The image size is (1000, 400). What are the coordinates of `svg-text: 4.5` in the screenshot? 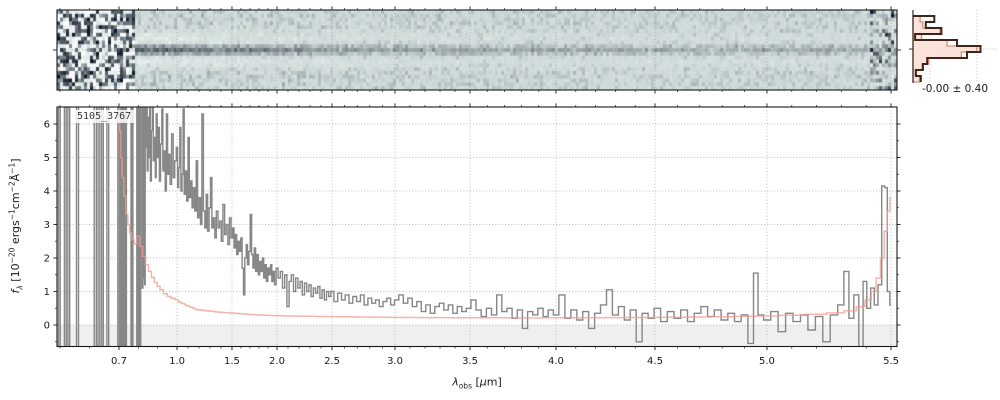 It's located at (655, 361).